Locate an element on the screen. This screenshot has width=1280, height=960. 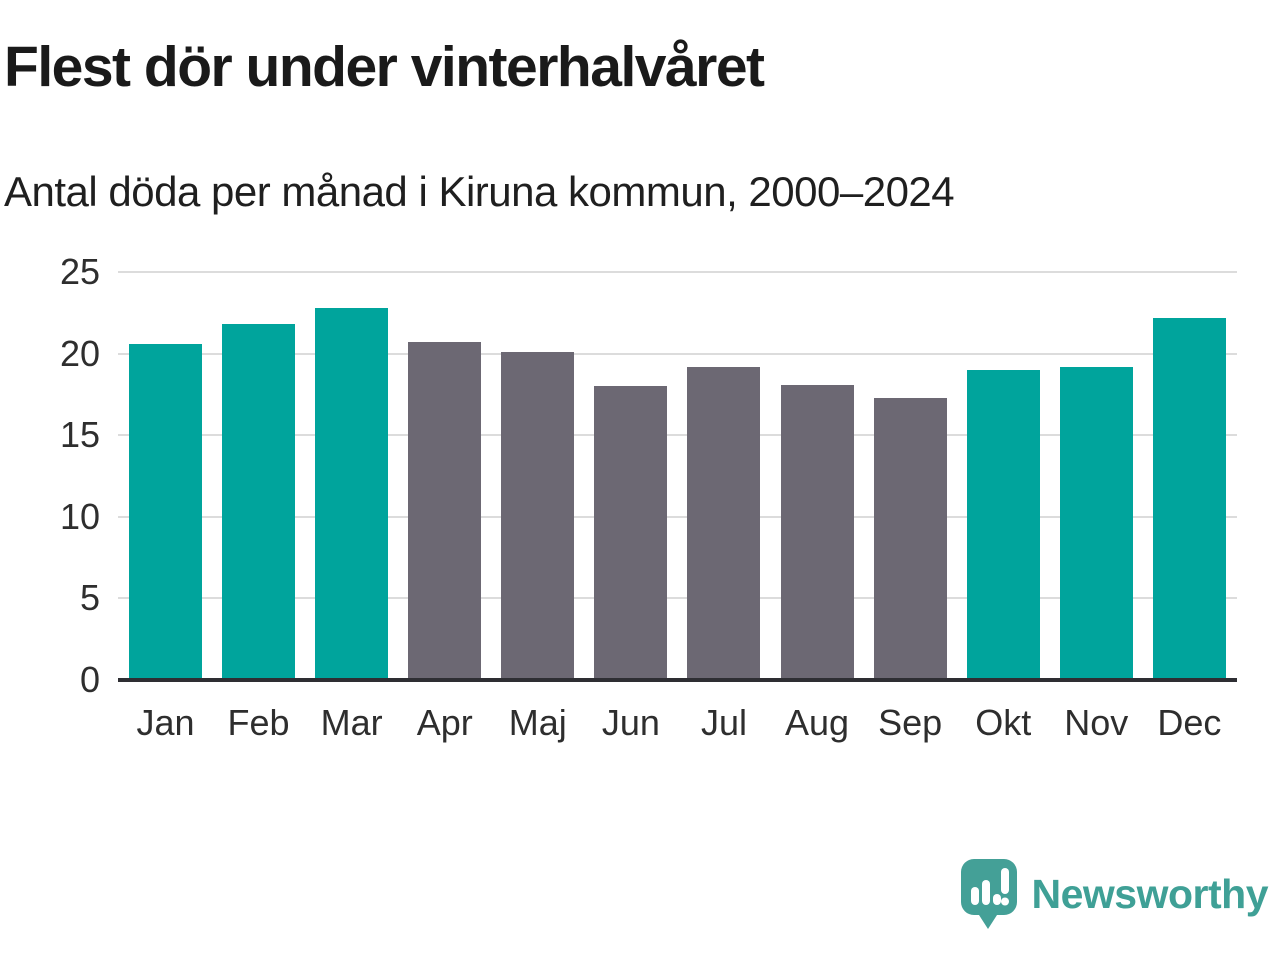
x-tick-label-jun: Jun is located at coordinates (630, 722).